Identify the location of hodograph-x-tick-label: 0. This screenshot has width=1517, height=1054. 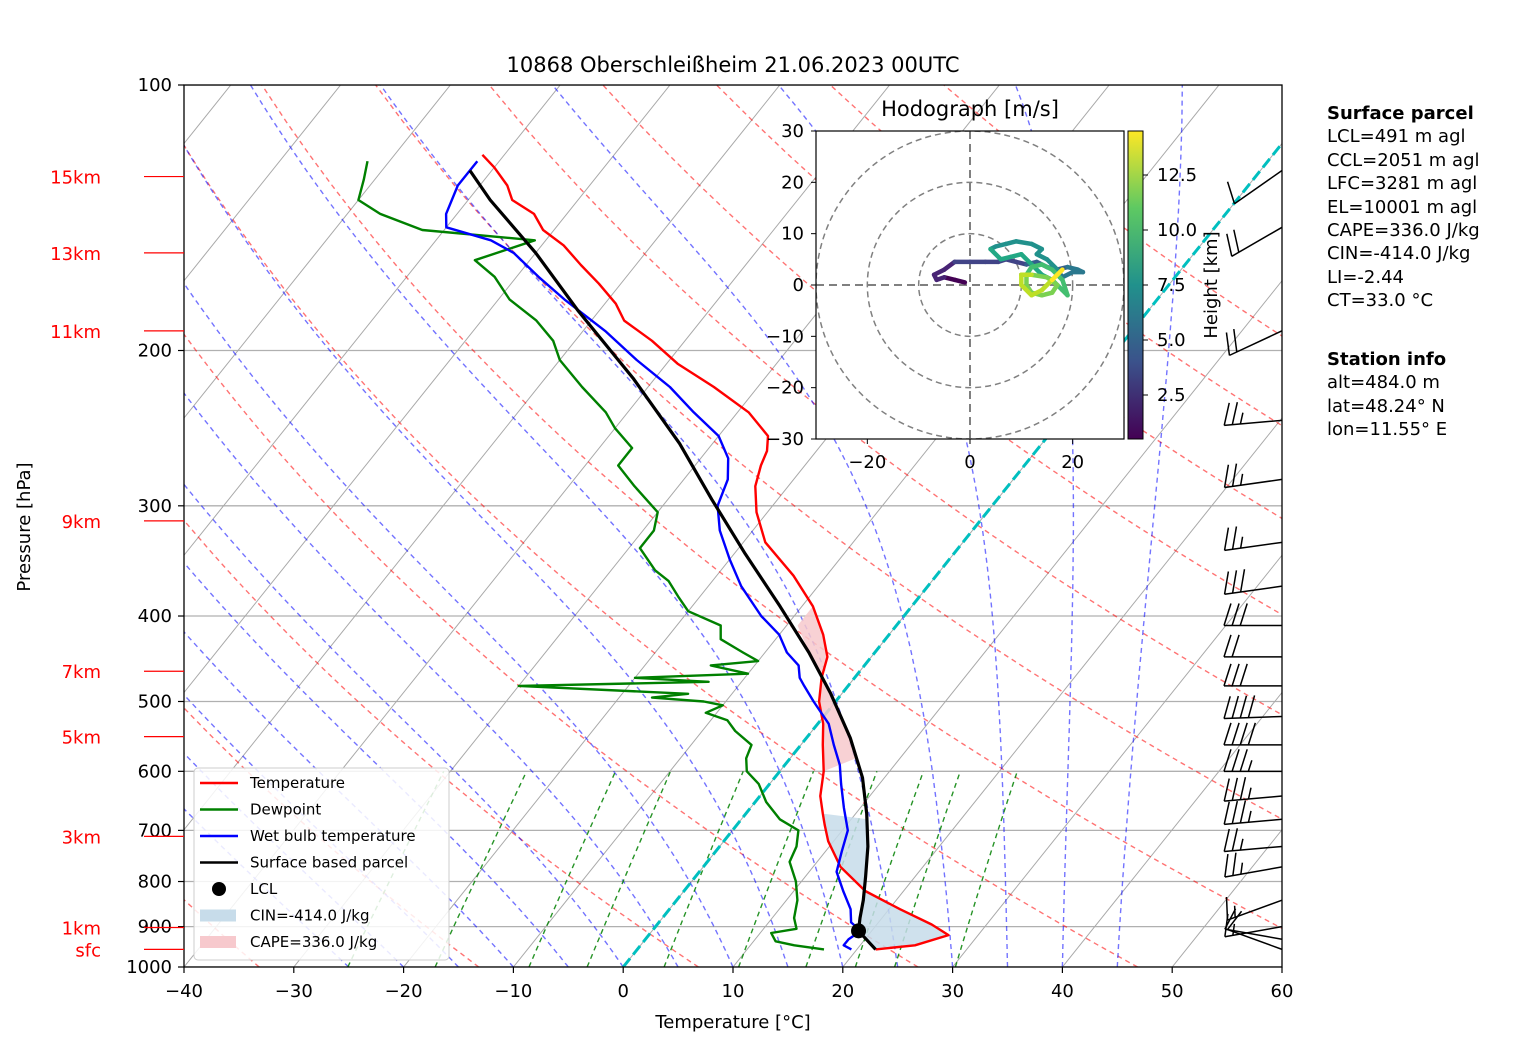
(969, 462).